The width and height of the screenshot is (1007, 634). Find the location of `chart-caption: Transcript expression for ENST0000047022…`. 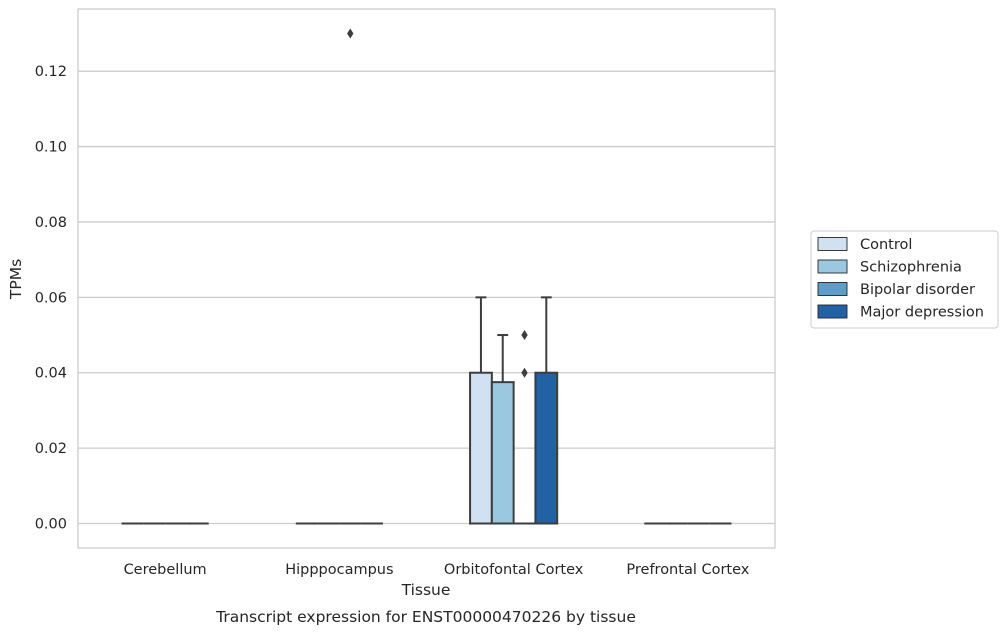

chart-caption: Transcript expression for ENST0000047022… is located at coordinates (425, 617).